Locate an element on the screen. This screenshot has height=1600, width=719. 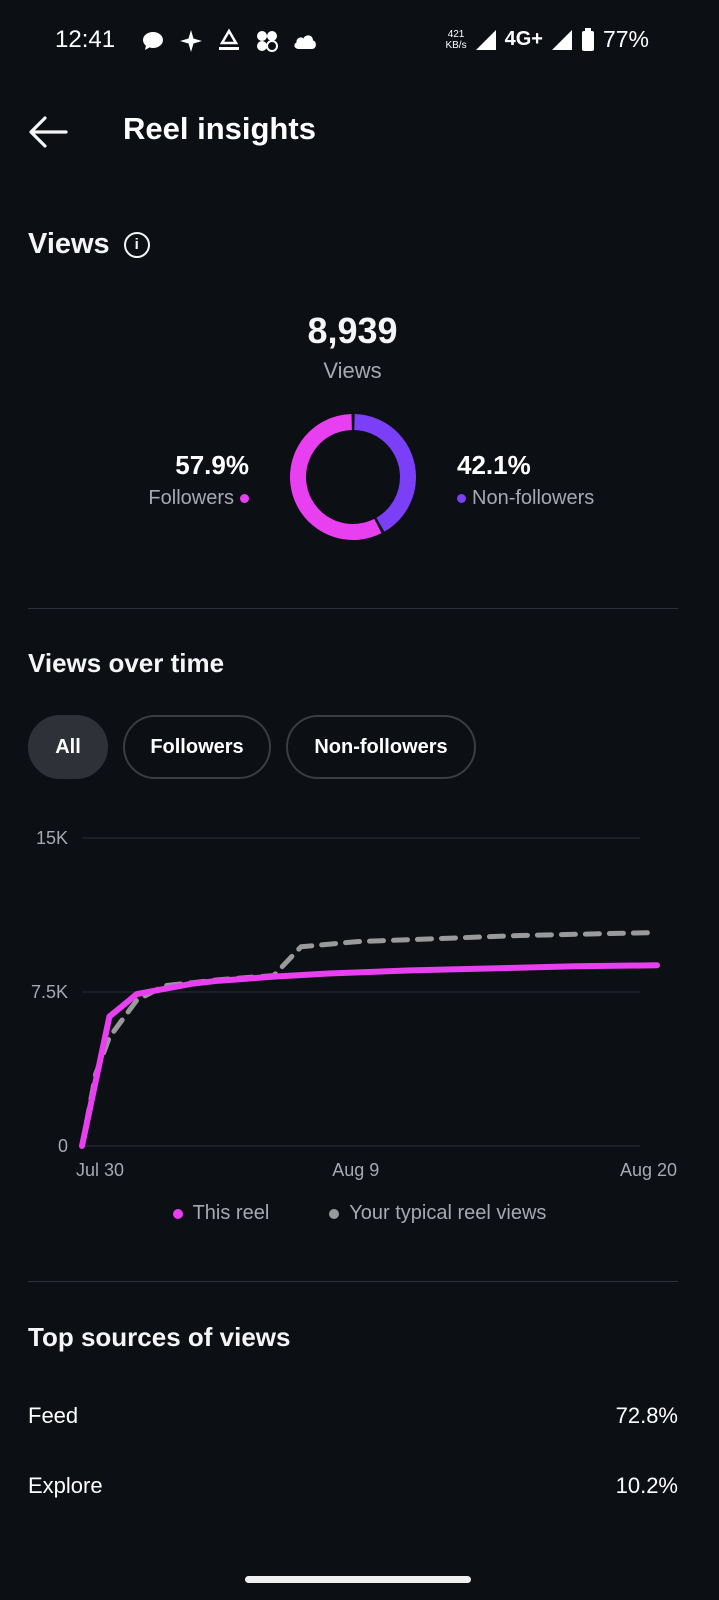
legend-item-typical: Your typical reel views is located at coordinates (437, 1213).